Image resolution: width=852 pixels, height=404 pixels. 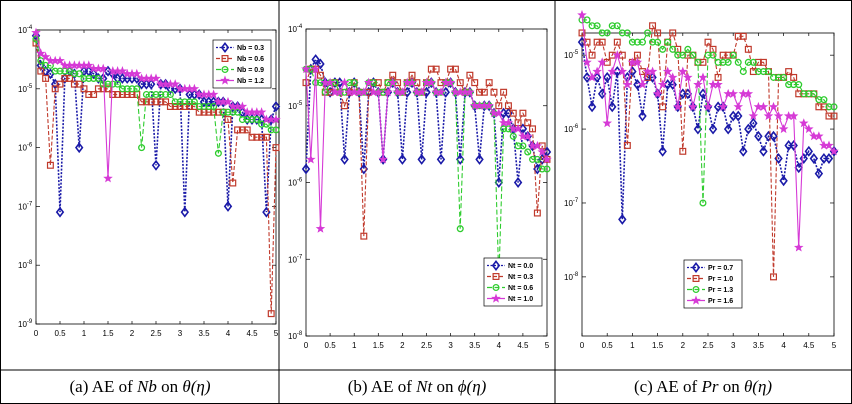 I want to click on y-tick-label: 10⁻⁹, so click(x=25, y=324).